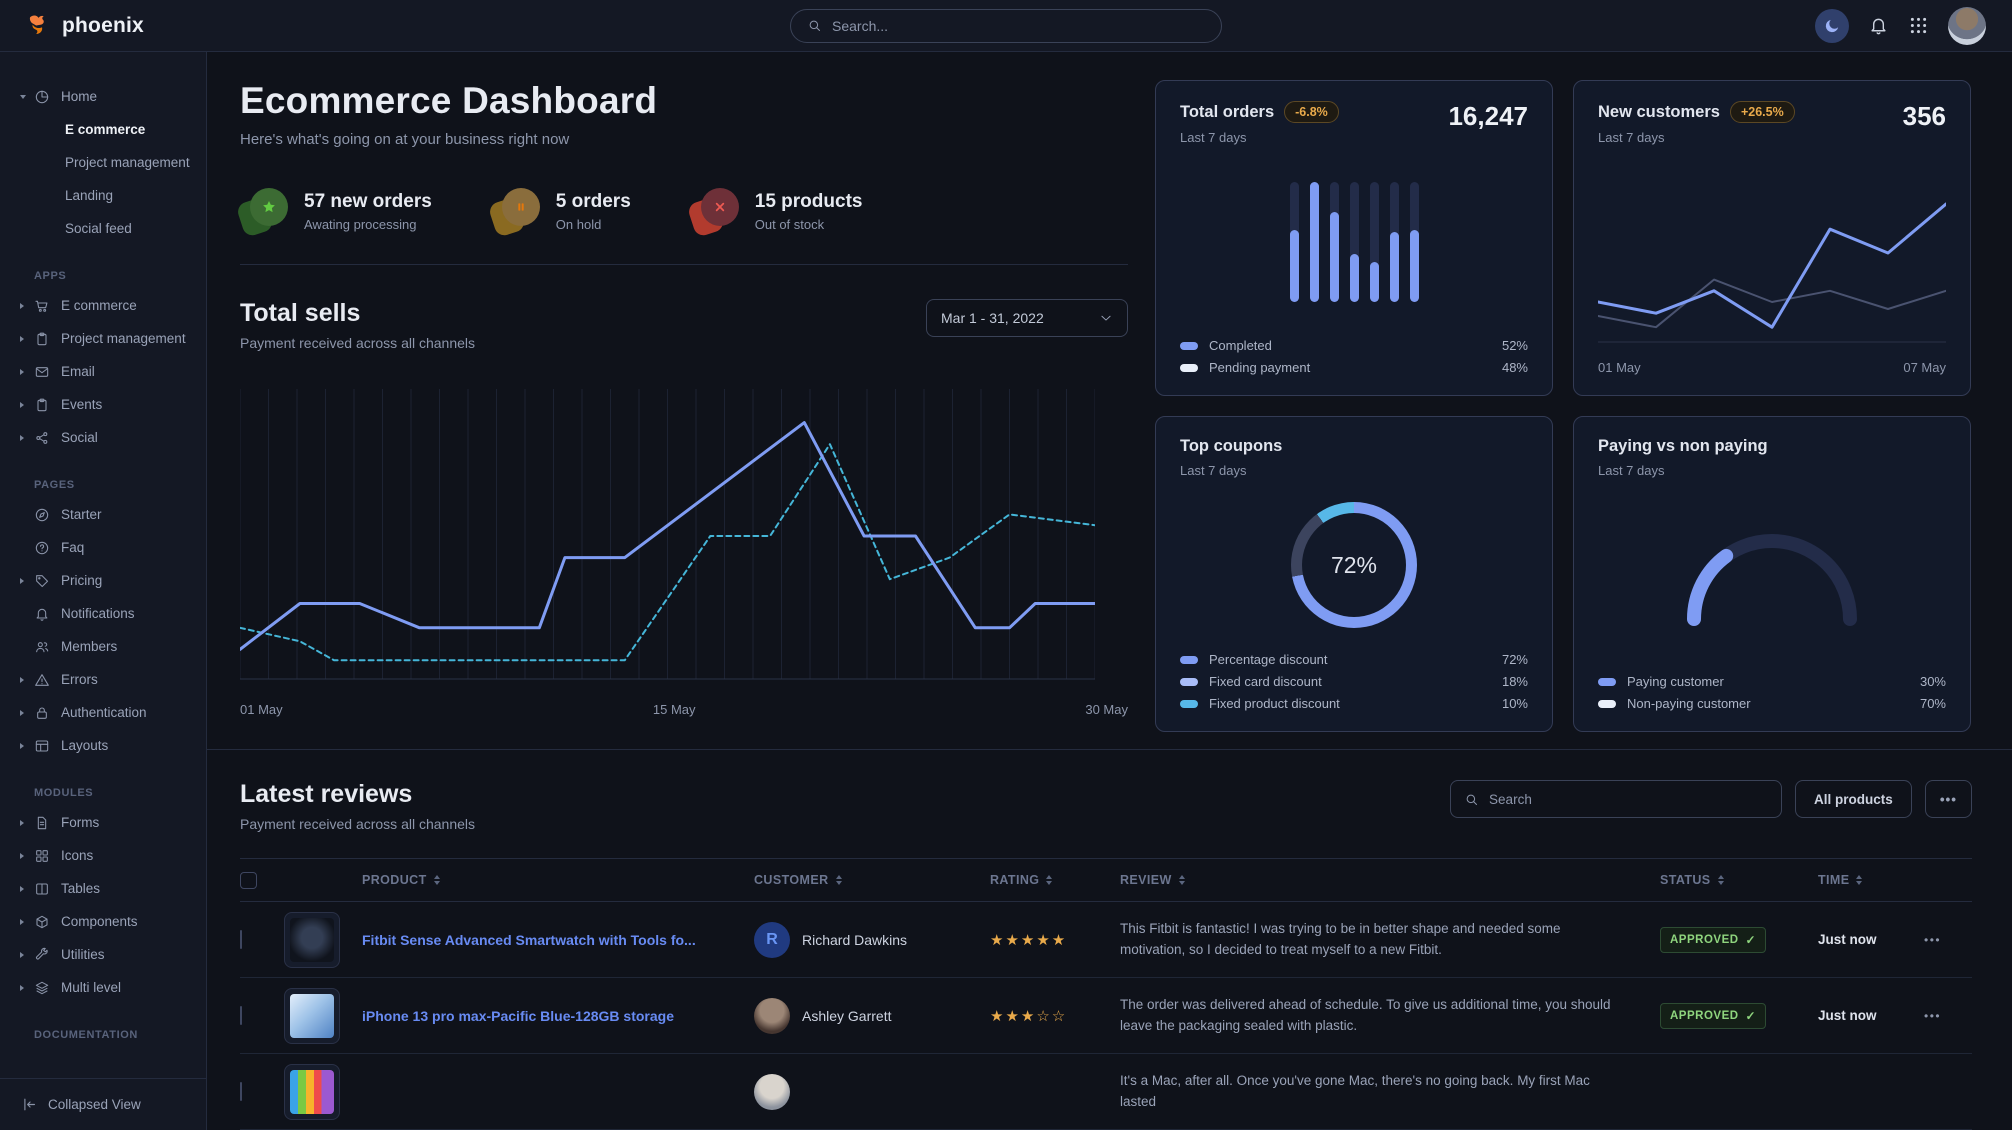  I want to click on column-header-status: STATUS, so click(1739, 880).